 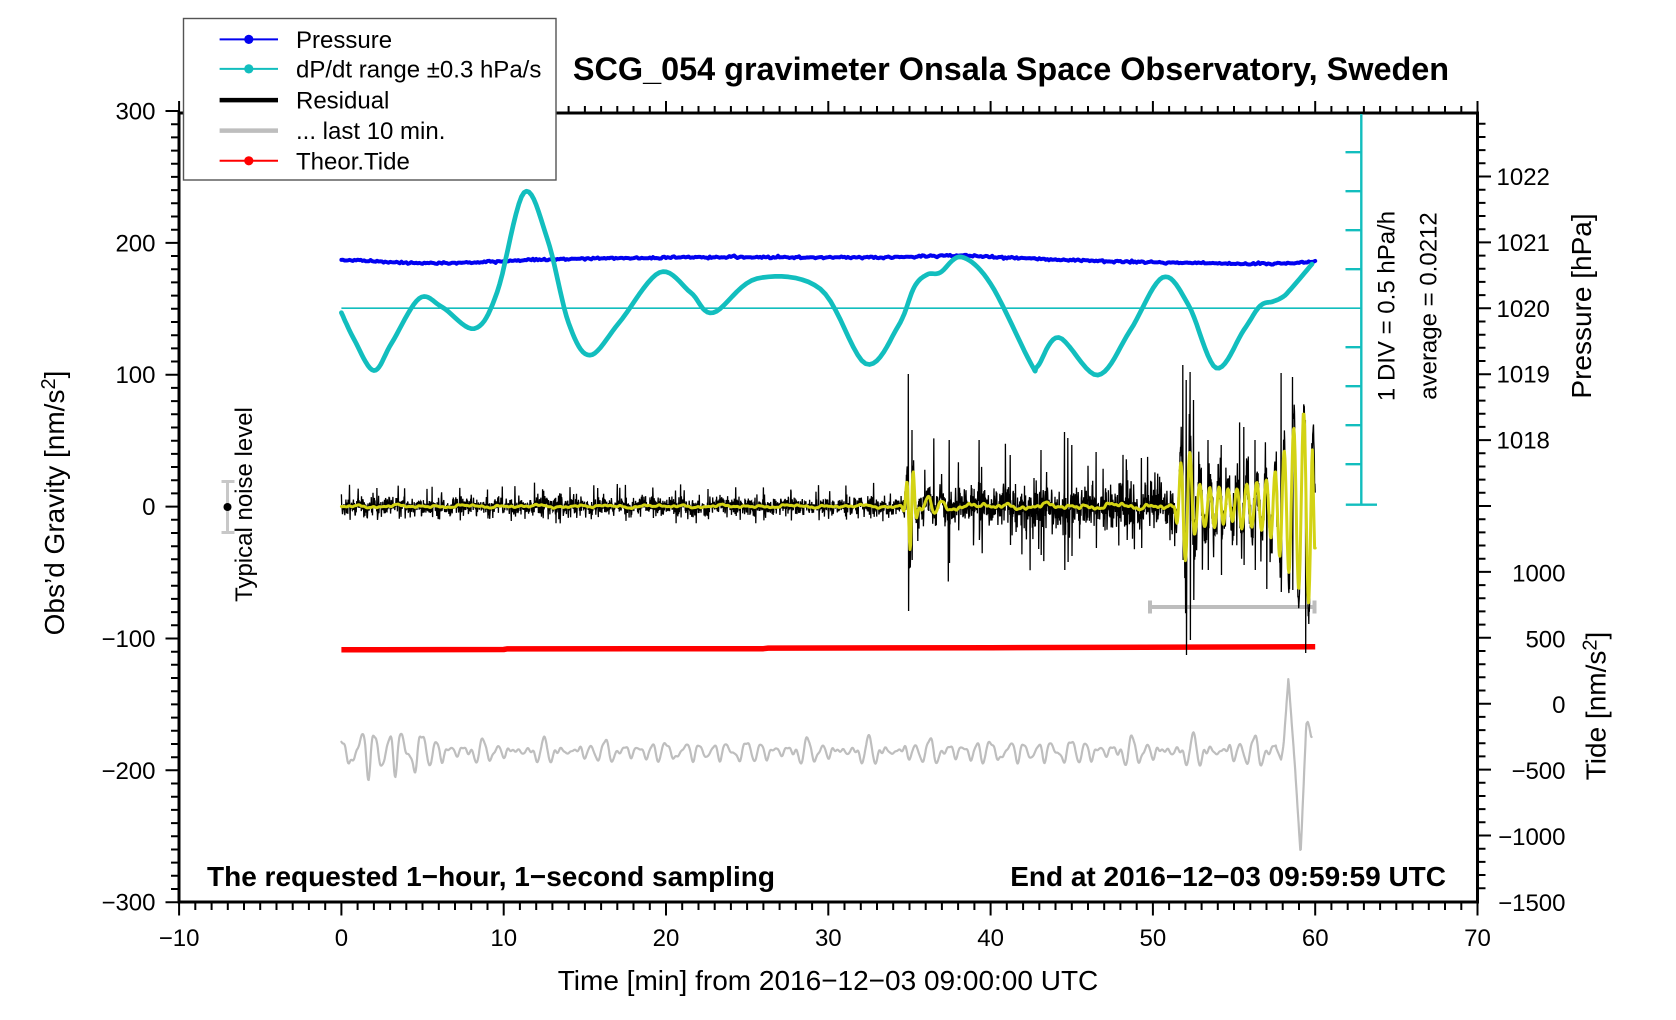 I want to click on svg-text: −100, so click(x=128, y=639).